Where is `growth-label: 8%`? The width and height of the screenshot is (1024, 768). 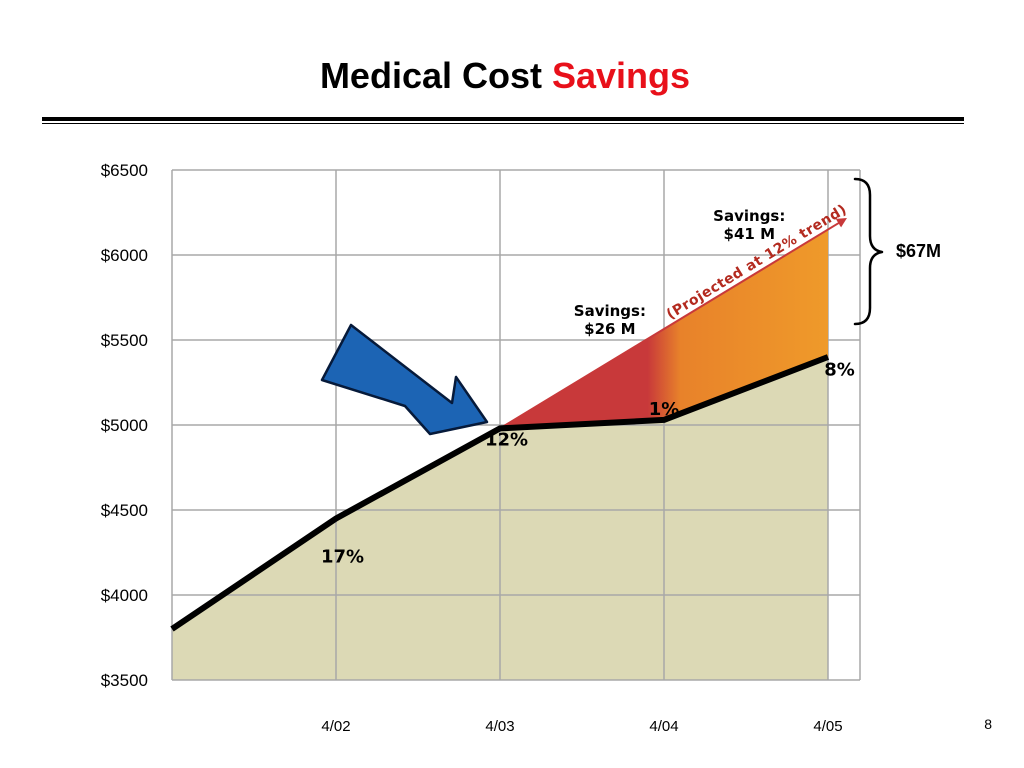
growth-label: 8% is located at coordinates (839, 370).